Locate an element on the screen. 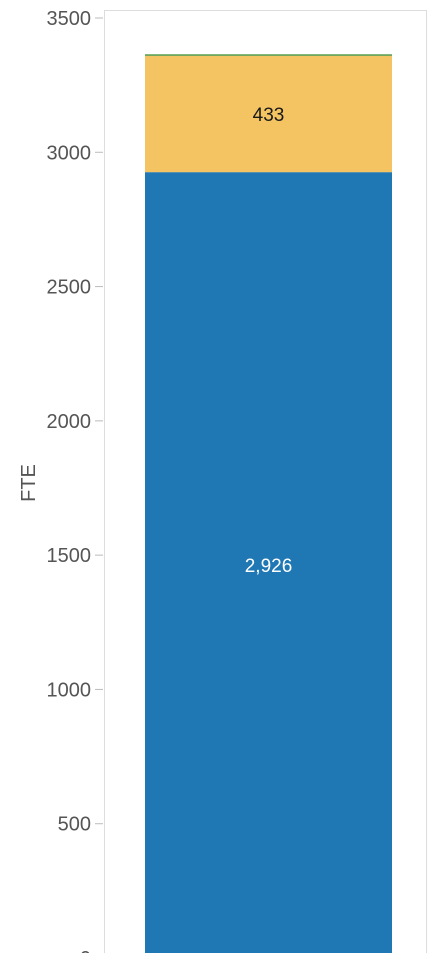 The image size is (428, 953). y-tick-label: 1500 is located at coordinates (69, 556).